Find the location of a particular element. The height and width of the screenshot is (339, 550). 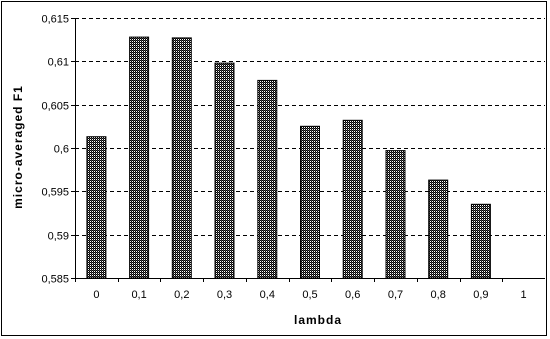

y-tick-labels: 0,585 0,59 0,595 0,6 0,605 0,61 0,615 is located at coordinates (55, 150).